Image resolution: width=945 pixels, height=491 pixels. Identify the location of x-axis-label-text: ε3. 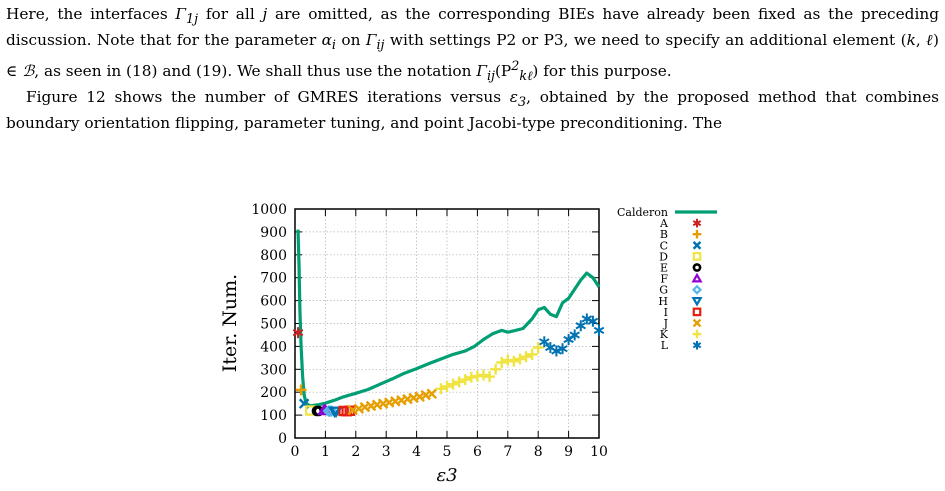
(446, 475).